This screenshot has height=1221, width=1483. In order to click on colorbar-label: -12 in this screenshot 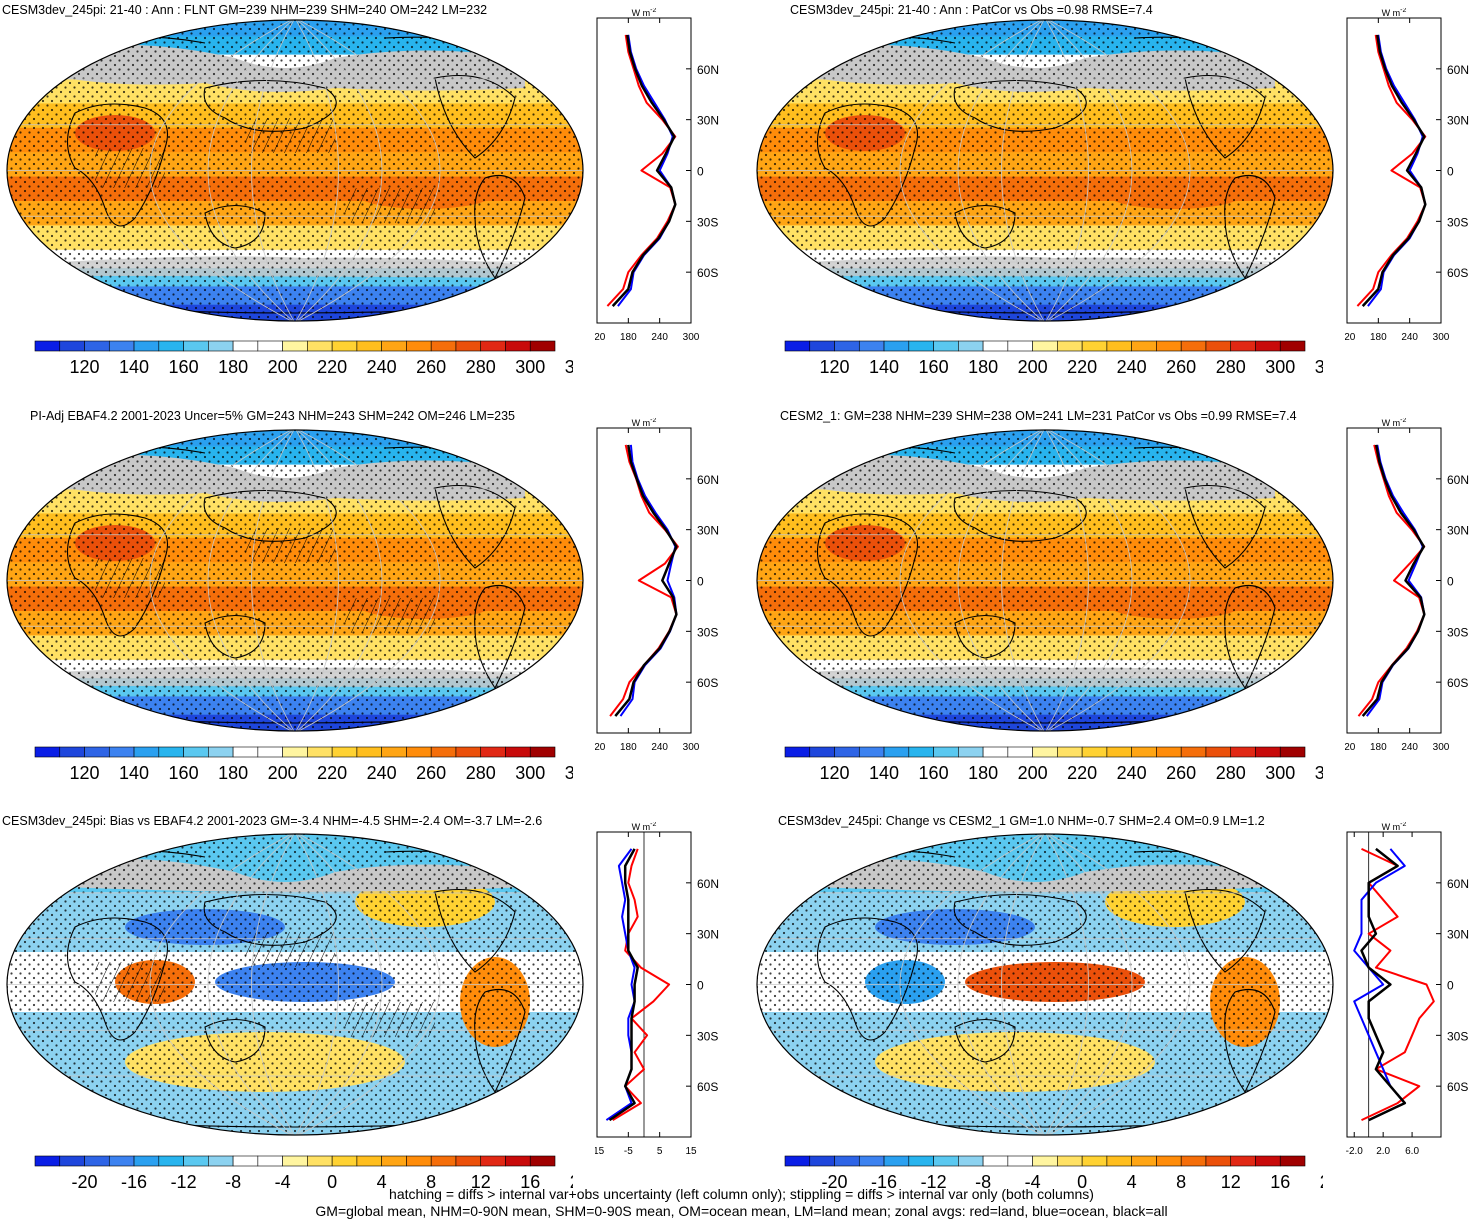, I will do `click(934, 1182)`.